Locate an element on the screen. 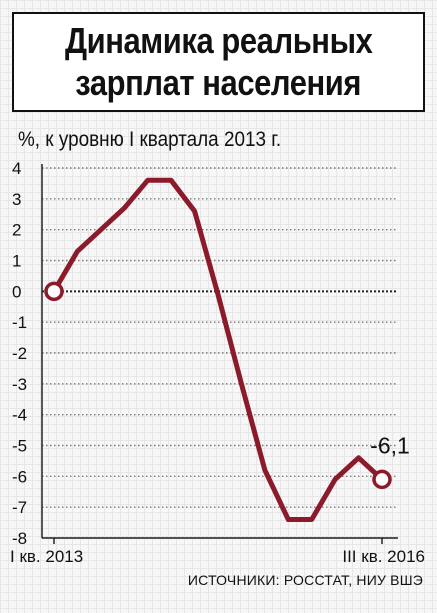  y-tick-label: 4 is located at coordinates (16, 168).